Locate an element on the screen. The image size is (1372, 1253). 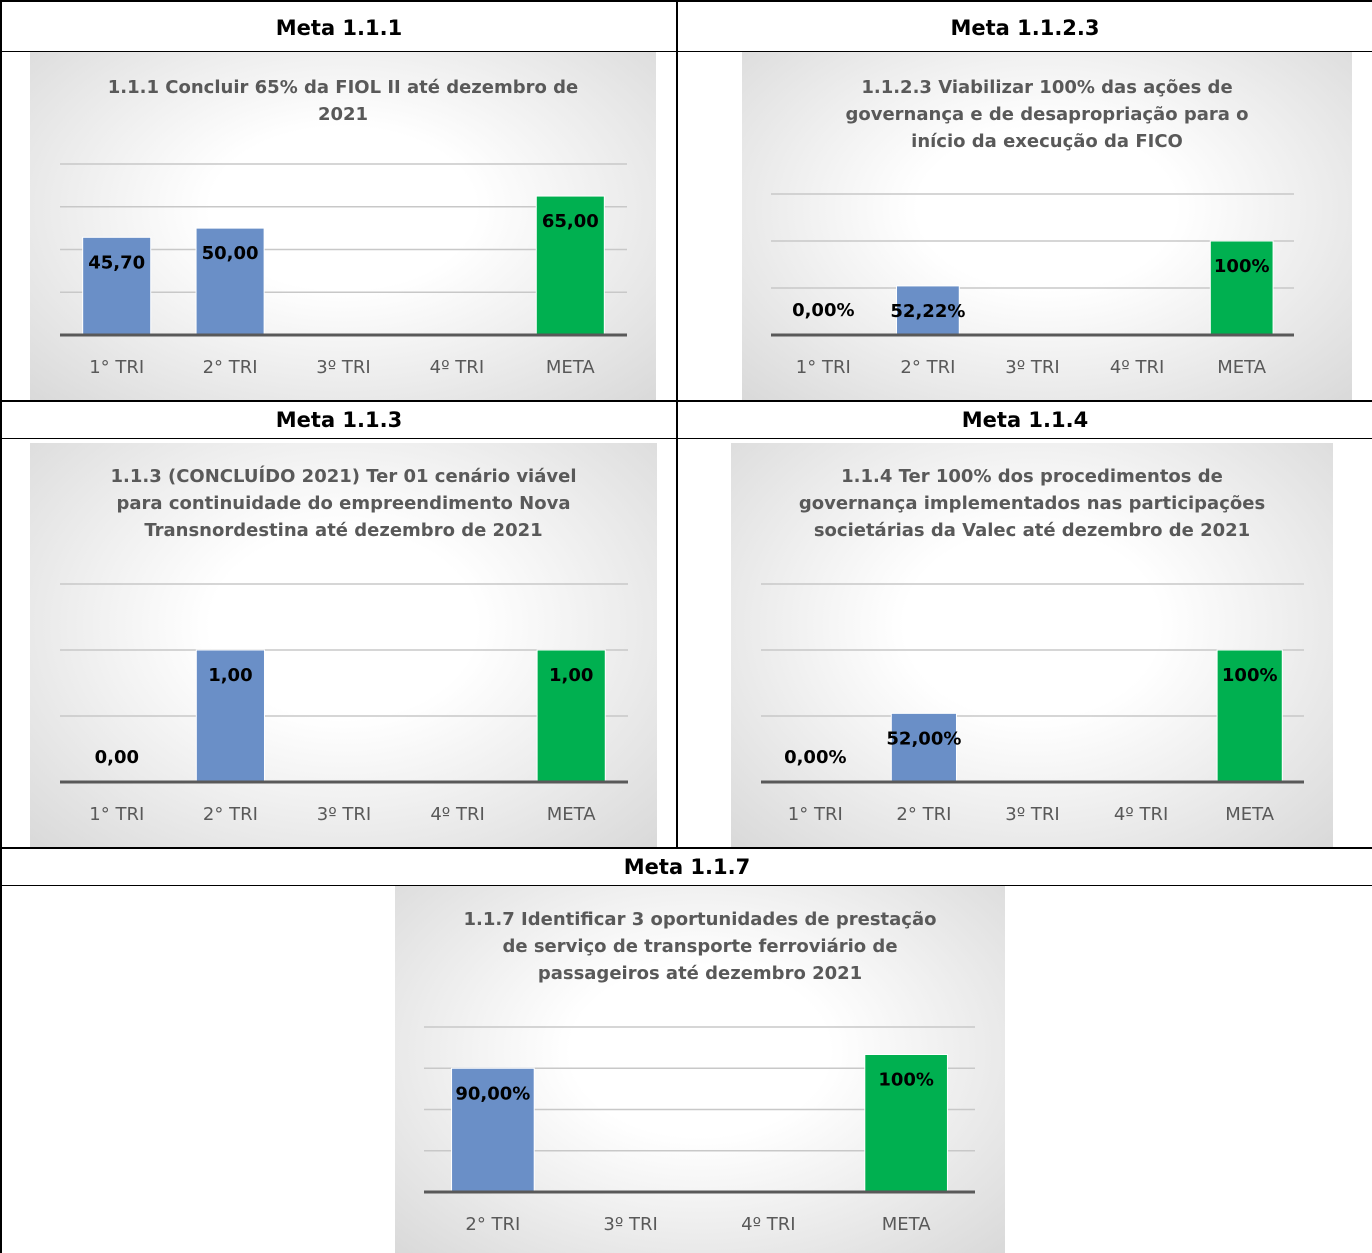
section-header: Meta 1.1.2.3 is located at coordinates (1025, 28).